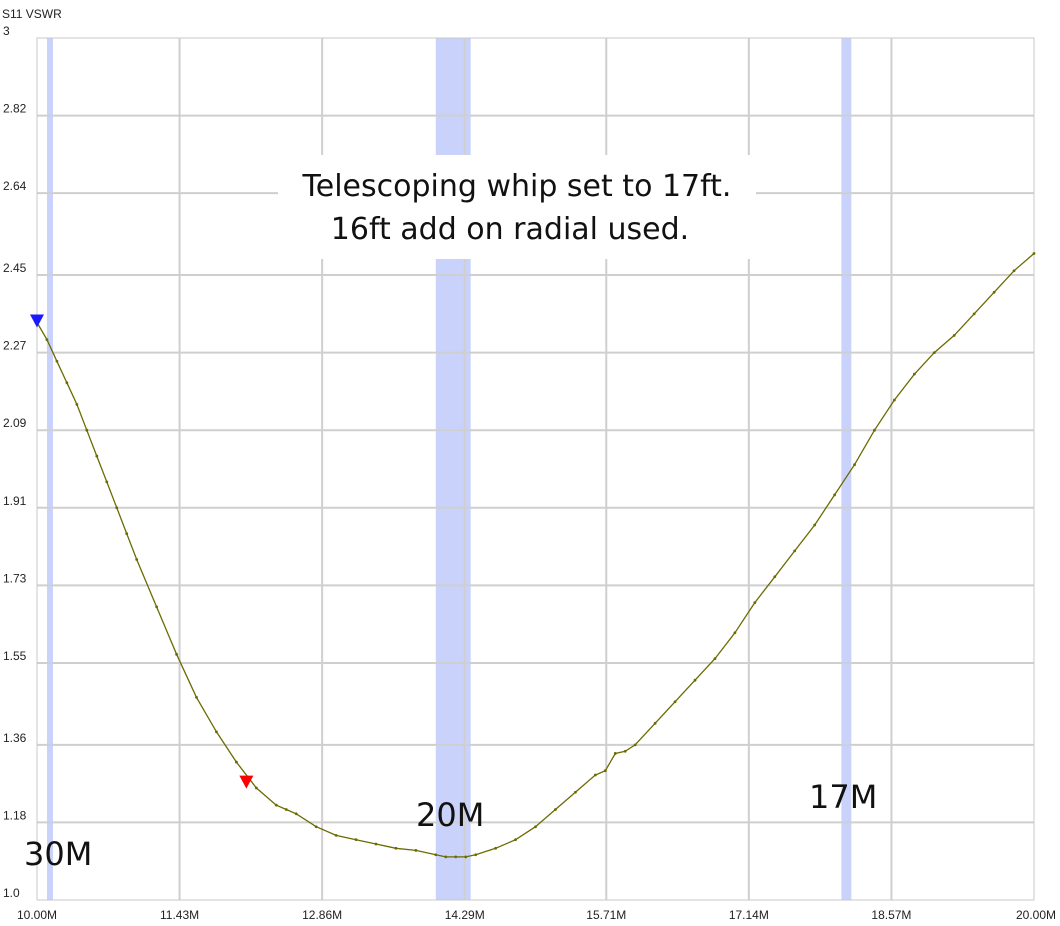 Image resolution: width=1060 pixels, height=926 pixels. What do you see at coordinates (49, 469) in the screenshot?
I see `band-30m` at bounding box center [49, 469].